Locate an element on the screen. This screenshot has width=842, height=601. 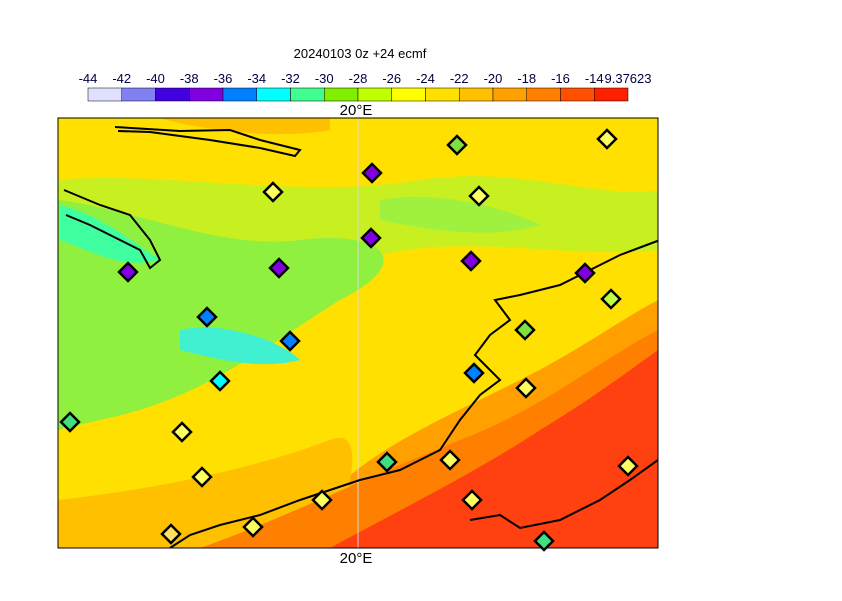
colorbar-label: -28 is located at coordinates (358, 78).